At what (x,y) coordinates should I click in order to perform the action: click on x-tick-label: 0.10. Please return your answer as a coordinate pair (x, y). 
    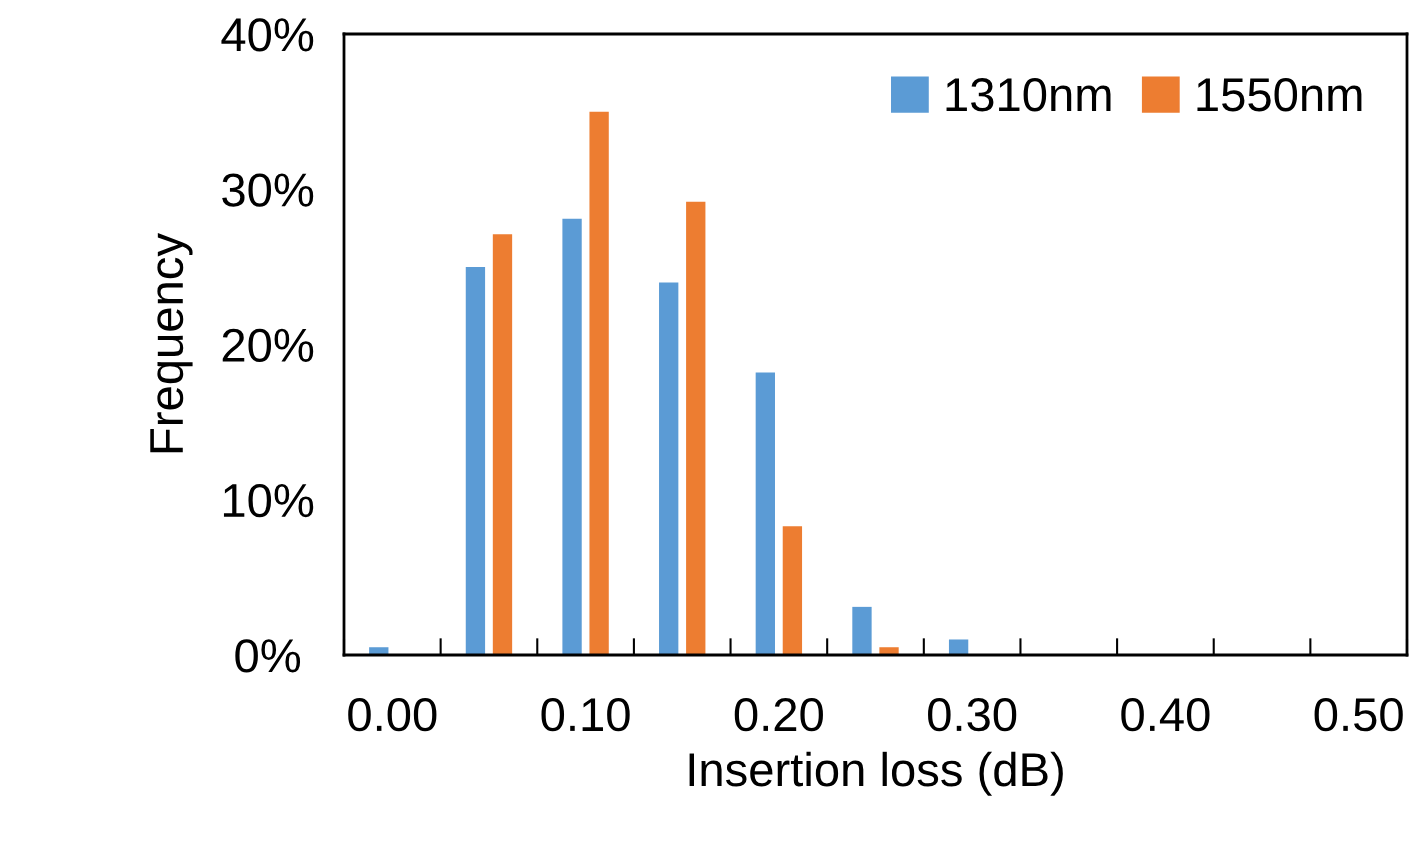
    Looking at the image, I should click on (585, 714).